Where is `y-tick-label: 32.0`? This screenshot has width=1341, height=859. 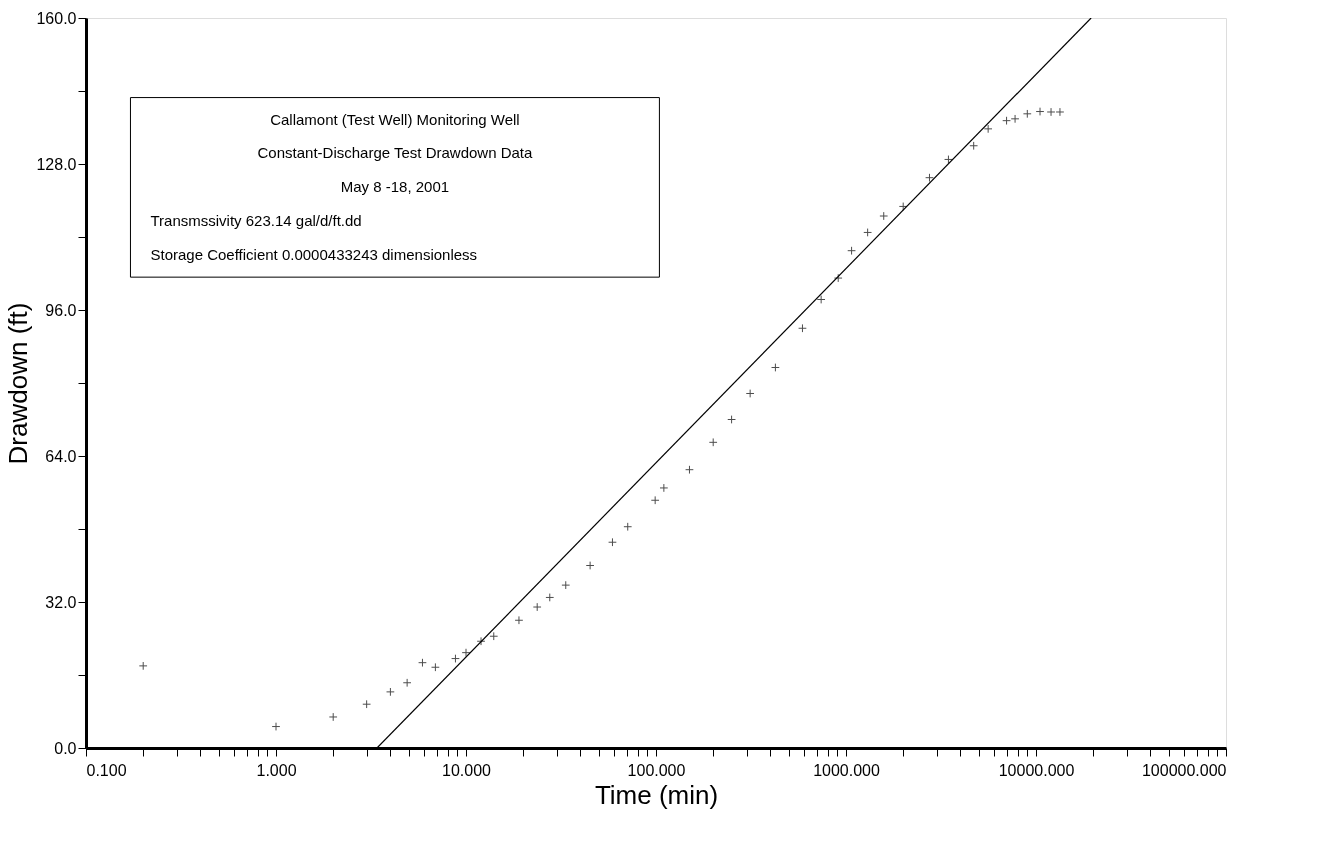
y-tick-label: 32.0 is located at coordinates (61, 602).